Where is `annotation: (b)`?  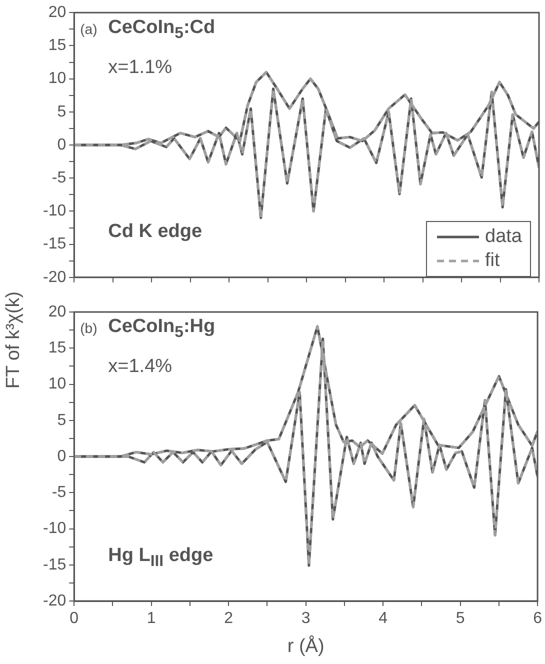 annotation: (b) is located at coordinates (89, 328).